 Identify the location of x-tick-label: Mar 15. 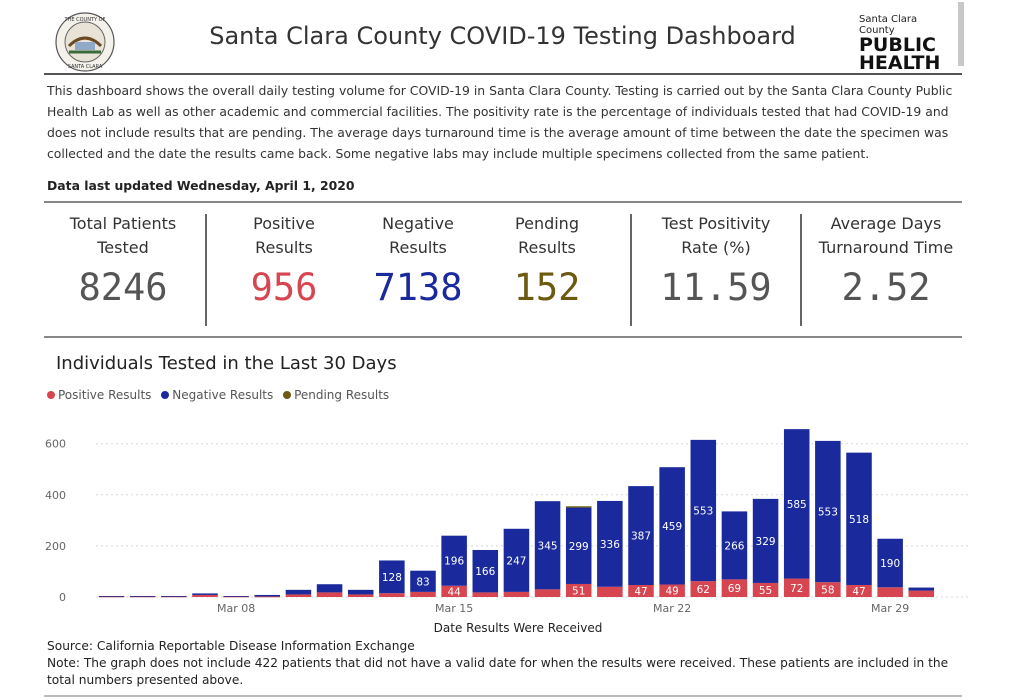
(454, 608).